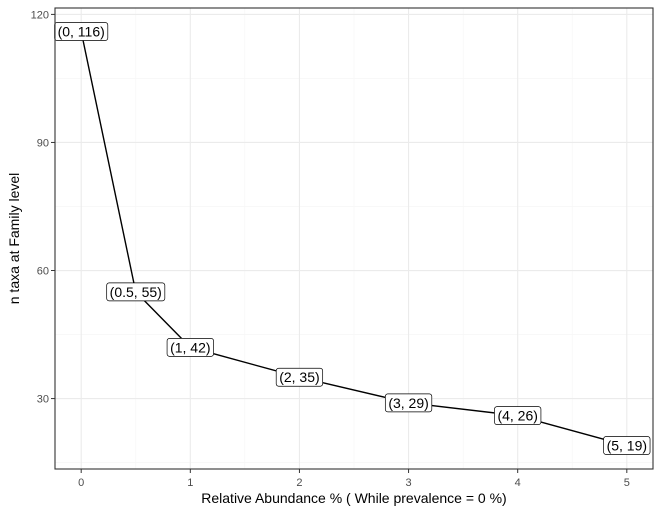 The height and width of the screenshot is (515, 660). Describe the element at coordinates (40, 15) in the screenshot. I see `y-tick-label: 120` at that location.